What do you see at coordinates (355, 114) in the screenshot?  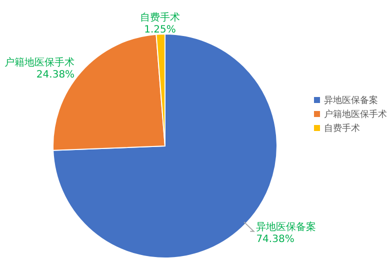 I see `legend-label: 户籍地医保手术` at bounding box center [355, 114].